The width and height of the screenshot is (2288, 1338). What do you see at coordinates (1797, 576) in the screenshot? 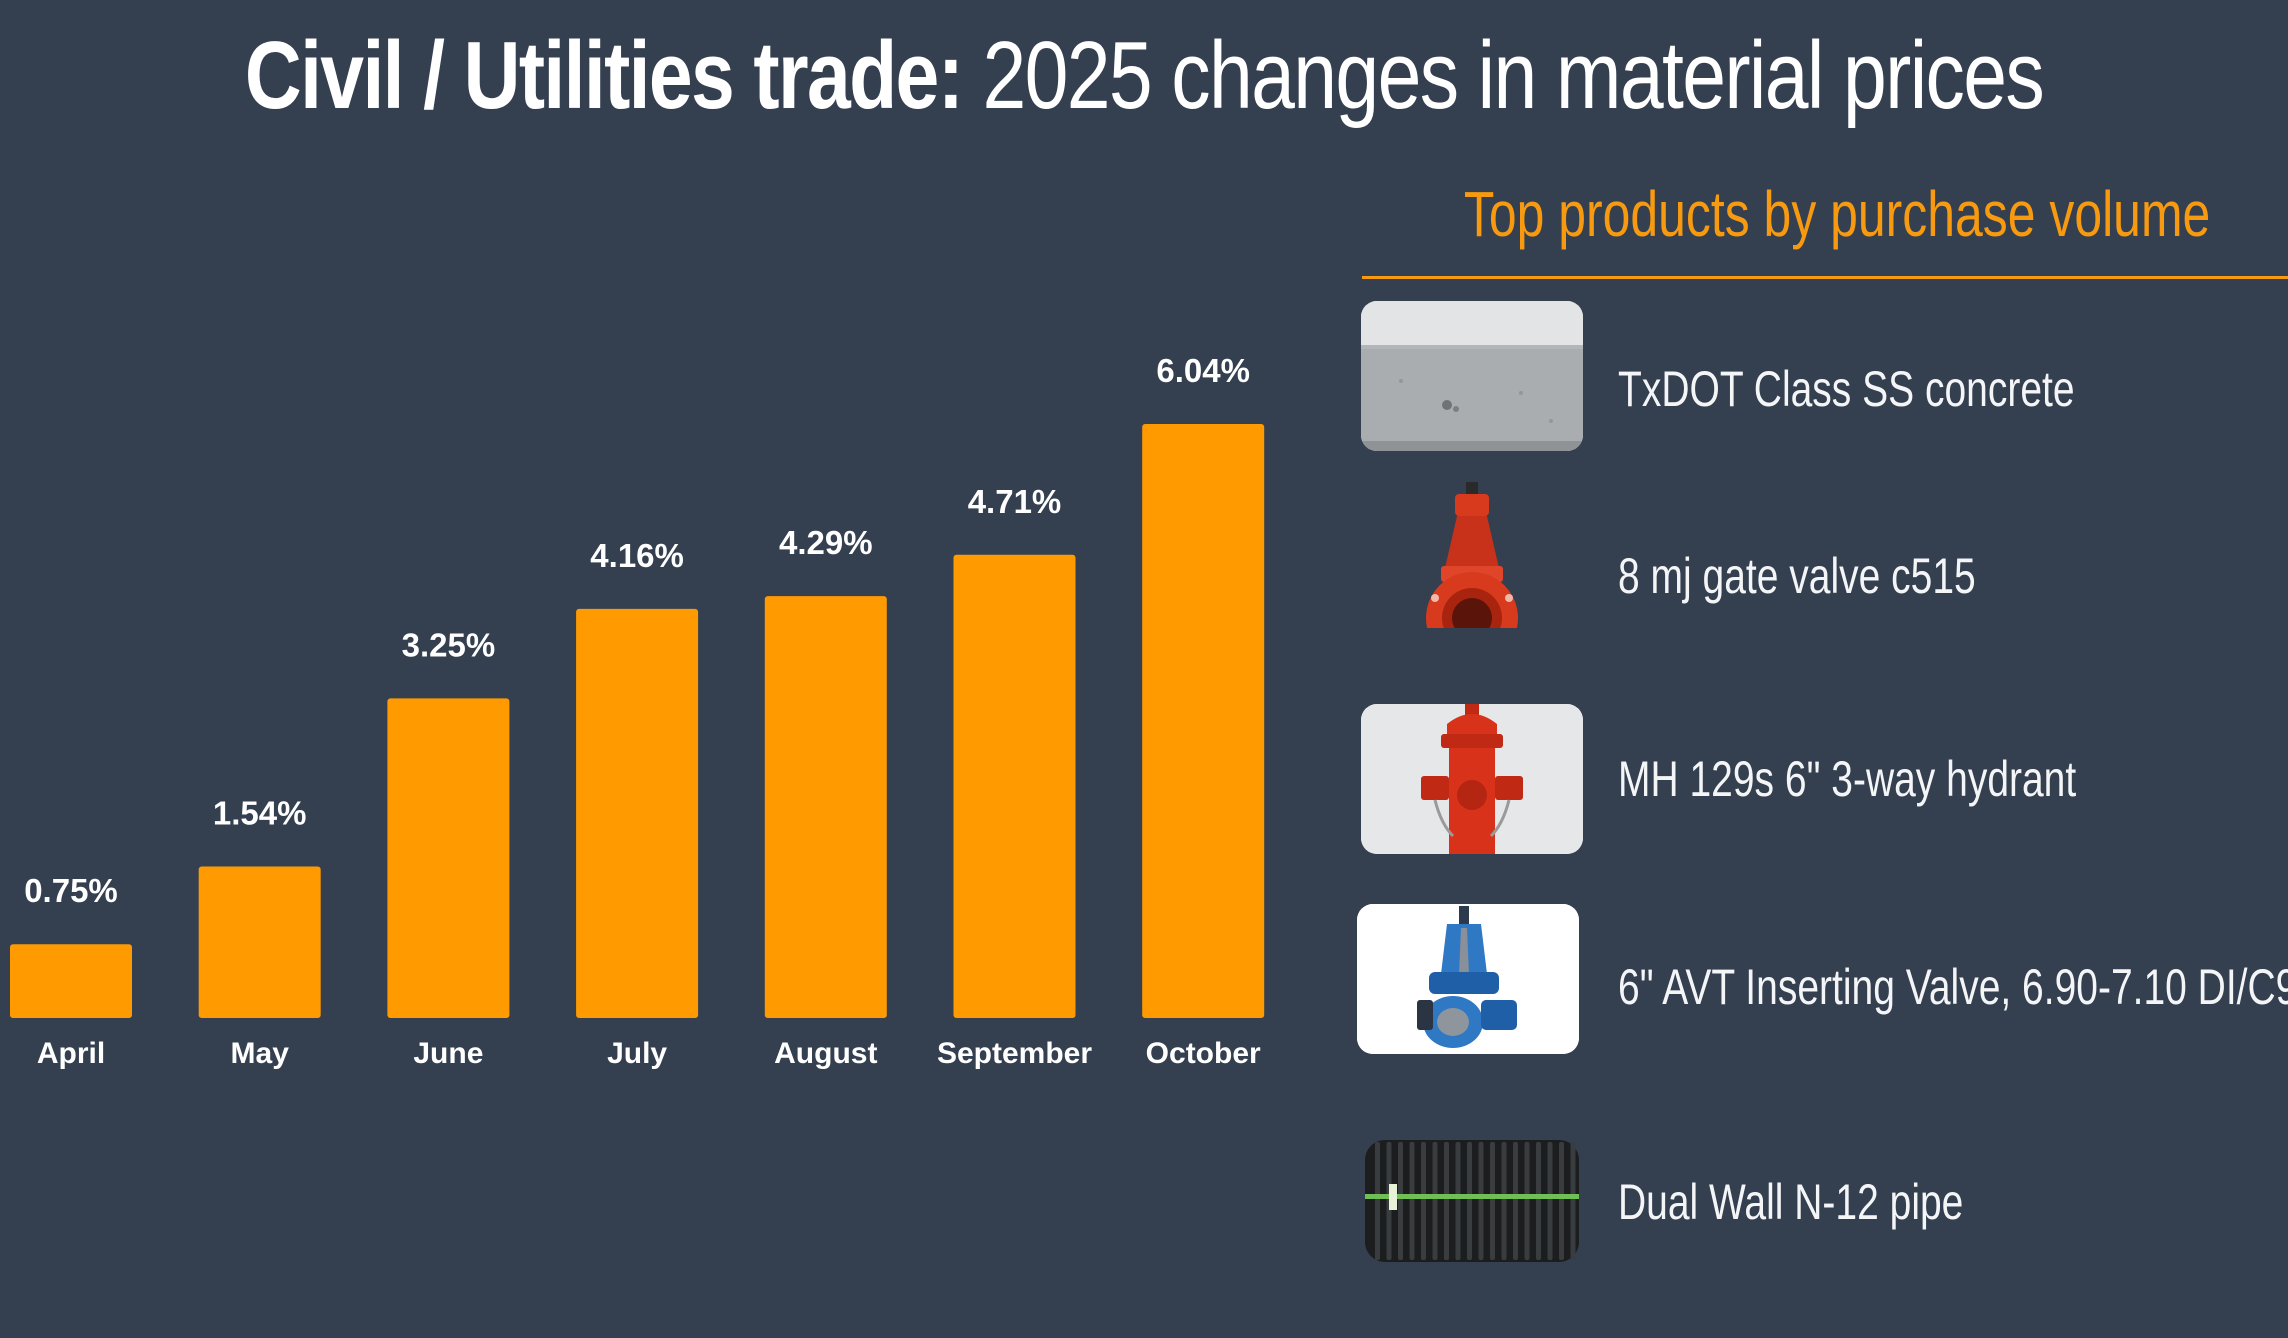
I see `product-label-gate-valve: 8 mj gate valve c515` at bounding box center [1797, 576].